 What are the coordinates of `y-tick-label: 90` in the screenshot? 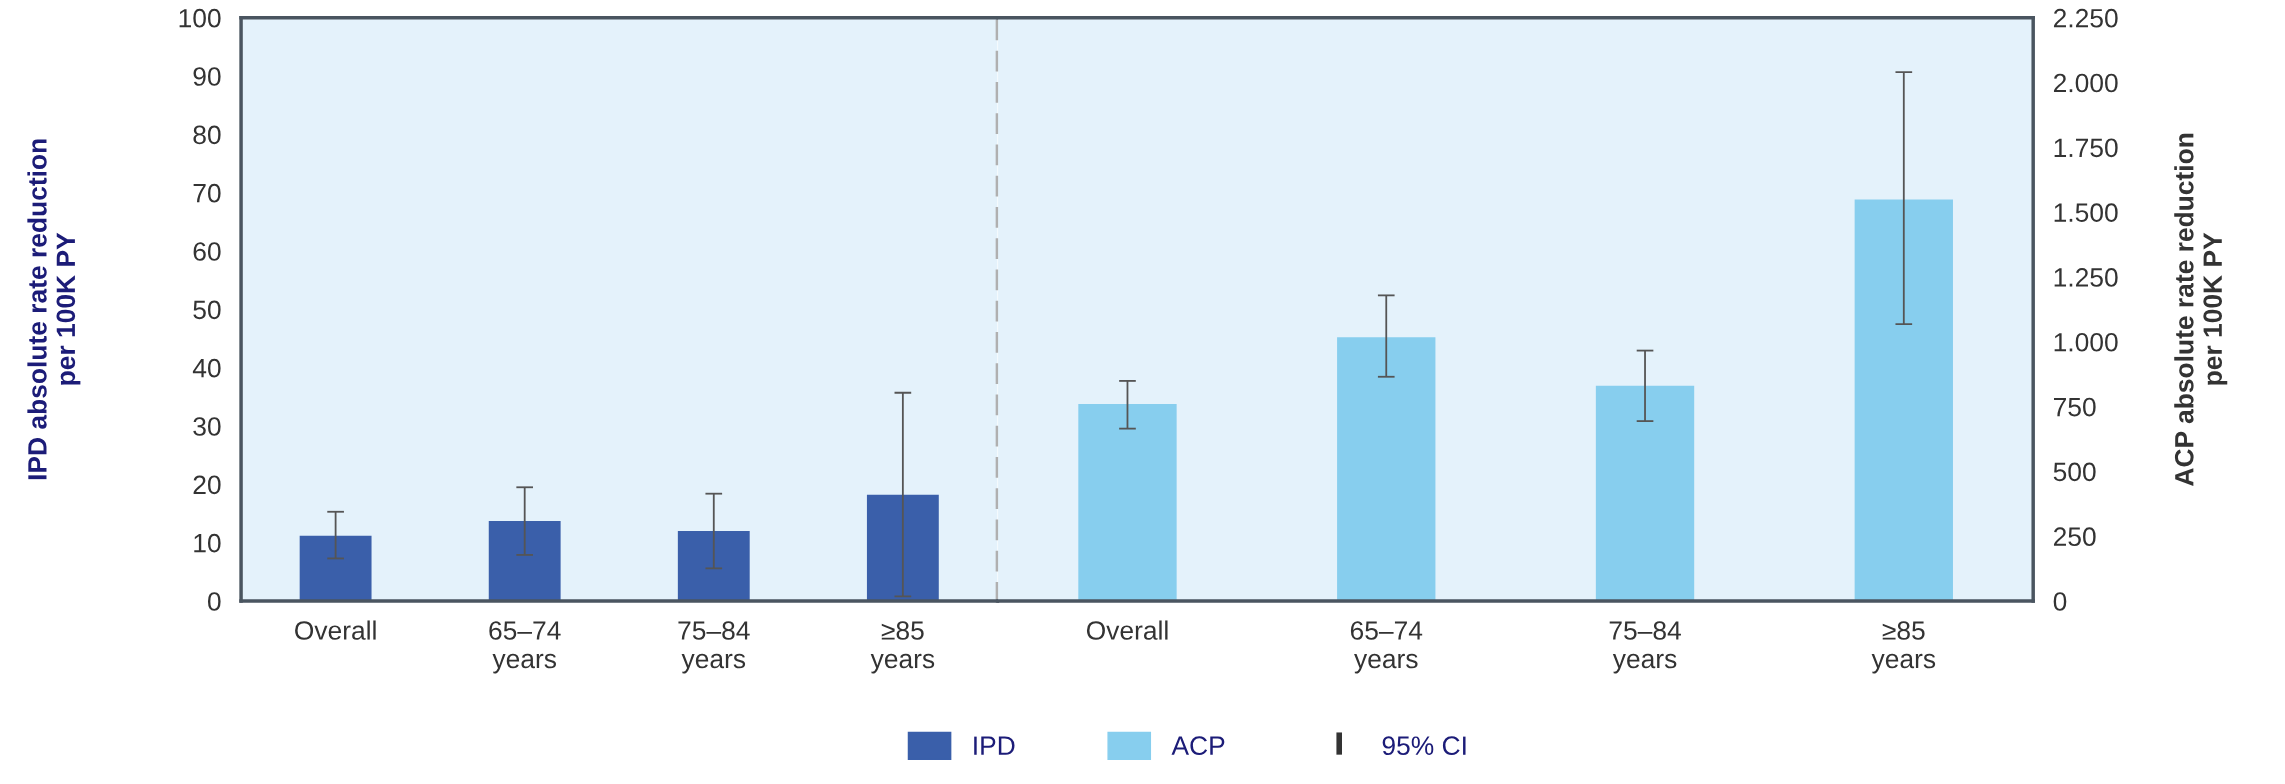 It's located at (207, 76).